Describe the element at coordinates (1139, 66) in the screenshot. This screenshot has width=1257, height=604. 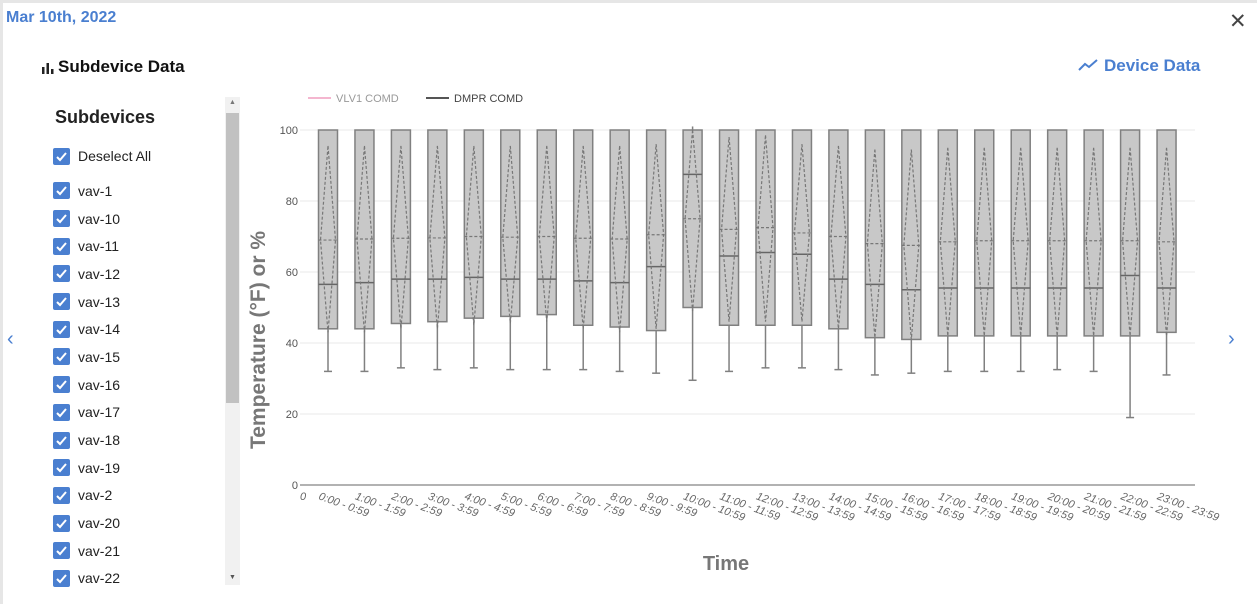
I see `device-data-link: Device Data` at that location.